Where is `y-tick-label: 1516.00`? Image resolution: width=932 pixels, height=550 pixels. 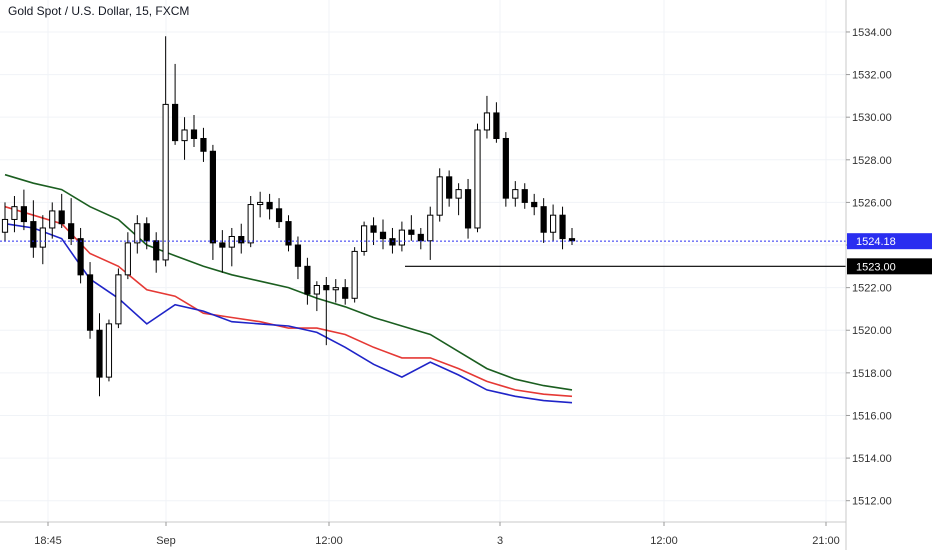 y-tick-label: 1516.00 is located at coordinates (872, 416).